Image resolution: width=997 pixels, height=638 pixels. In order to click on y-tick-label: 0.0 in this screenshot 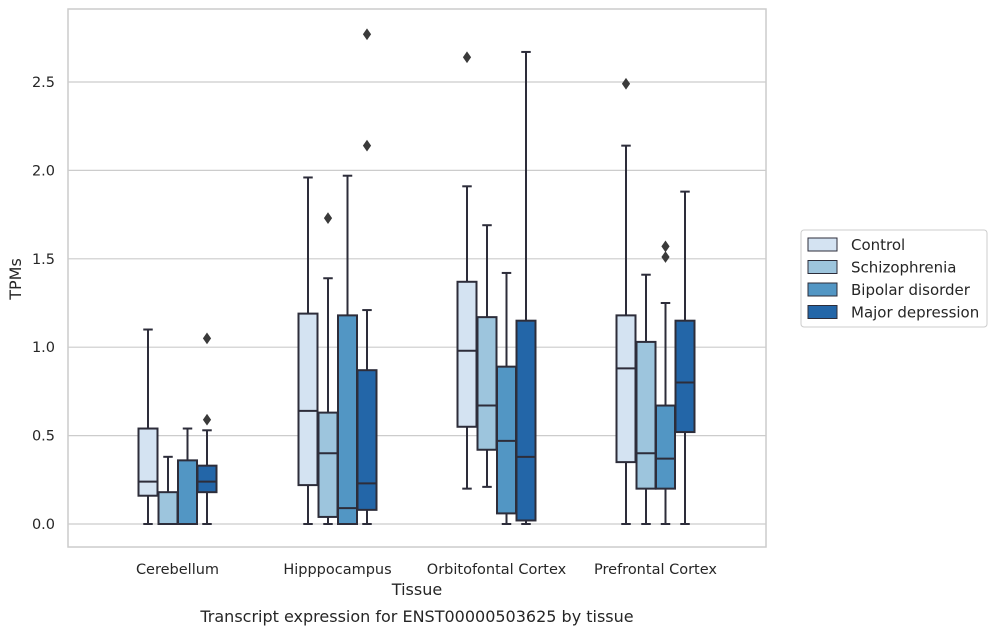, I will do `click(43, 525)`.